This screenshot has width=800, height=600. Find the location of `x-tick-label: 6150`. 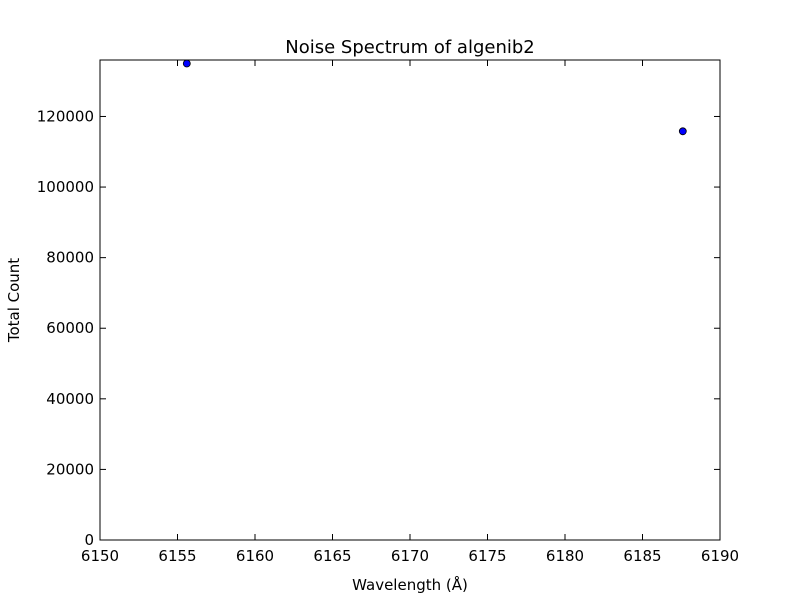

x-tick-label: 6150 is located at coordinates (100, 556).